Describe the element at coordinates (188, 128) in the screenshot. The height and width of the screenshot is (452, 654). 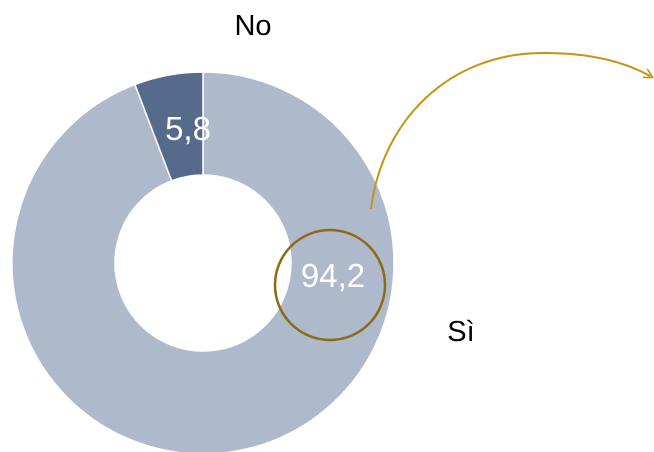
I see `data-label-no: 5,8` at that location.